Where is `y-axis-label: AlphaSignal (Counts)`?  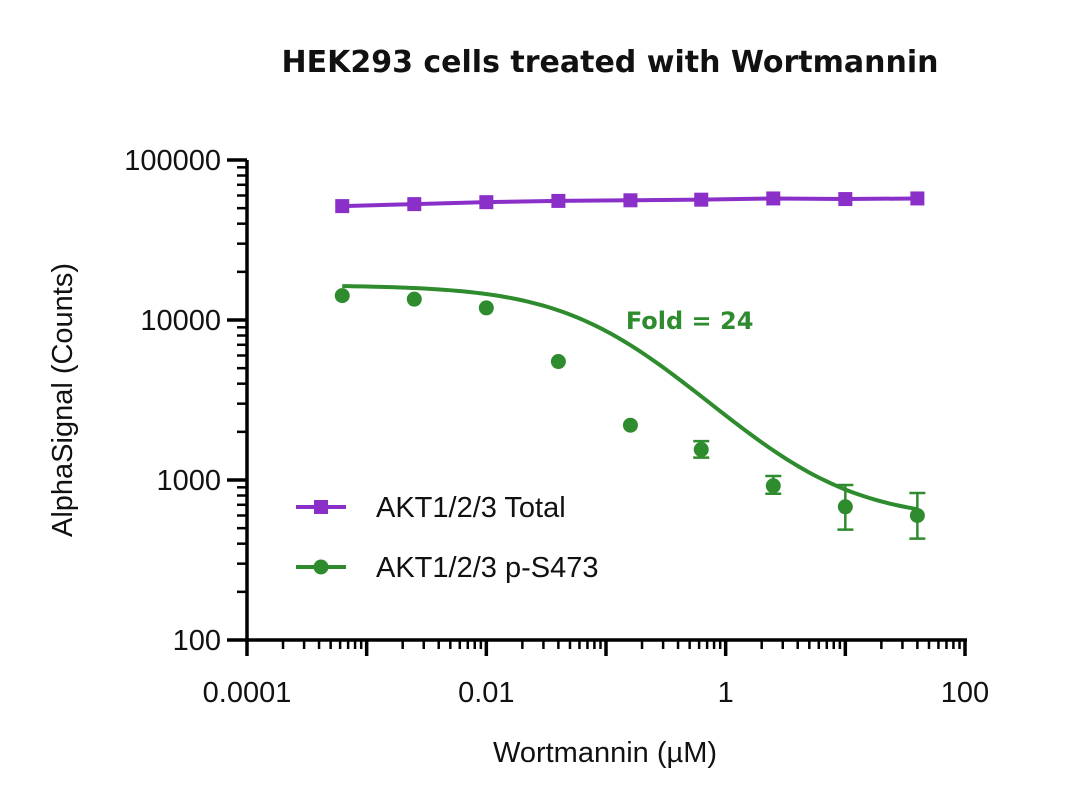
y-axis-label: AlphaSignal (Counts) is located at coordinates (63, 400).